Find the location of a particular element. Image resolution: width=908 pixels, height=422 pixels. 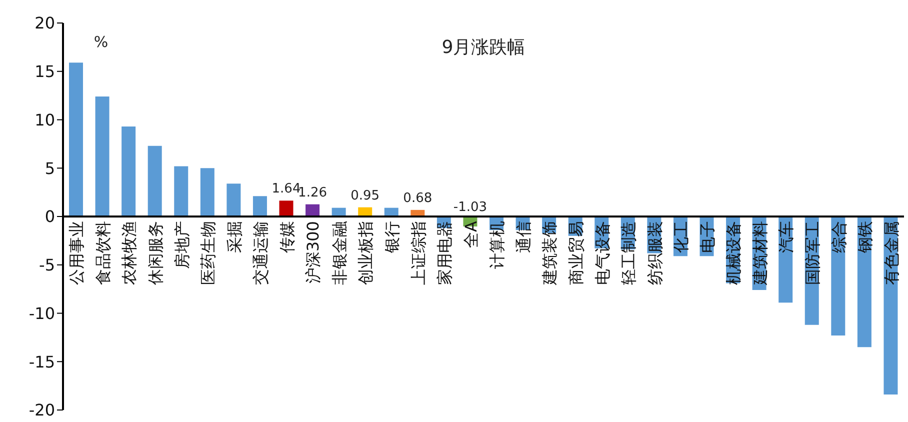

x-tick-label: 食品饮料 is located at coordinates (102, 253).